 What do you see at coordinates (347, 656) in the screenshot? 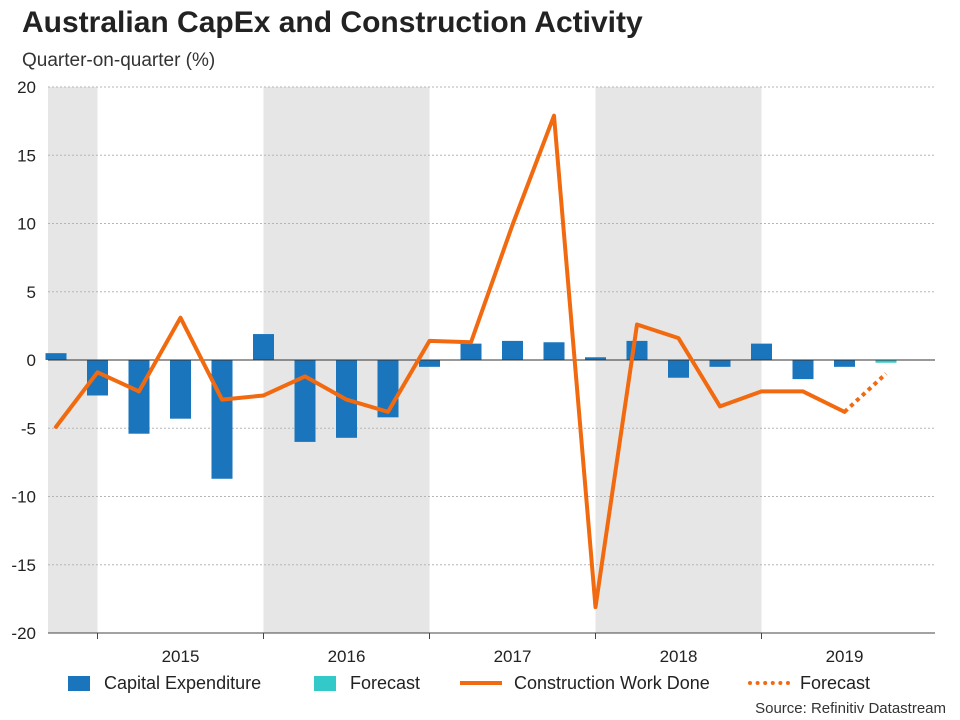
I see `x-tick-label-2016: 2016` at bounding box center [347, 656].